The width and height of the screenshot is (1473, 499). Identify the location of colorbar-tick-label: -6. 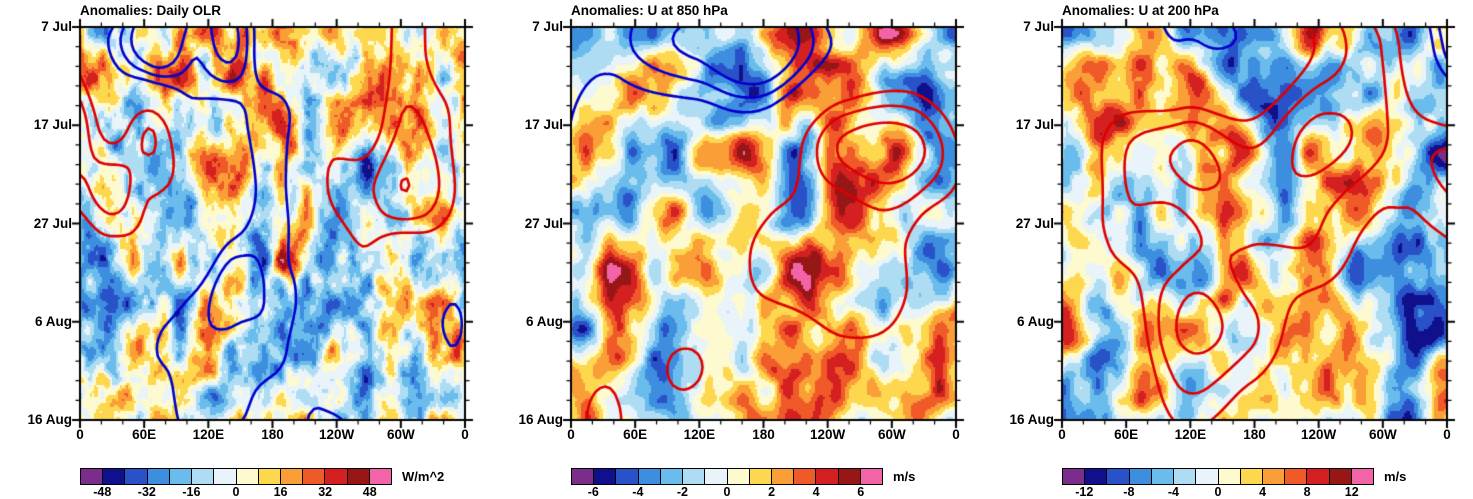
(593, 492).